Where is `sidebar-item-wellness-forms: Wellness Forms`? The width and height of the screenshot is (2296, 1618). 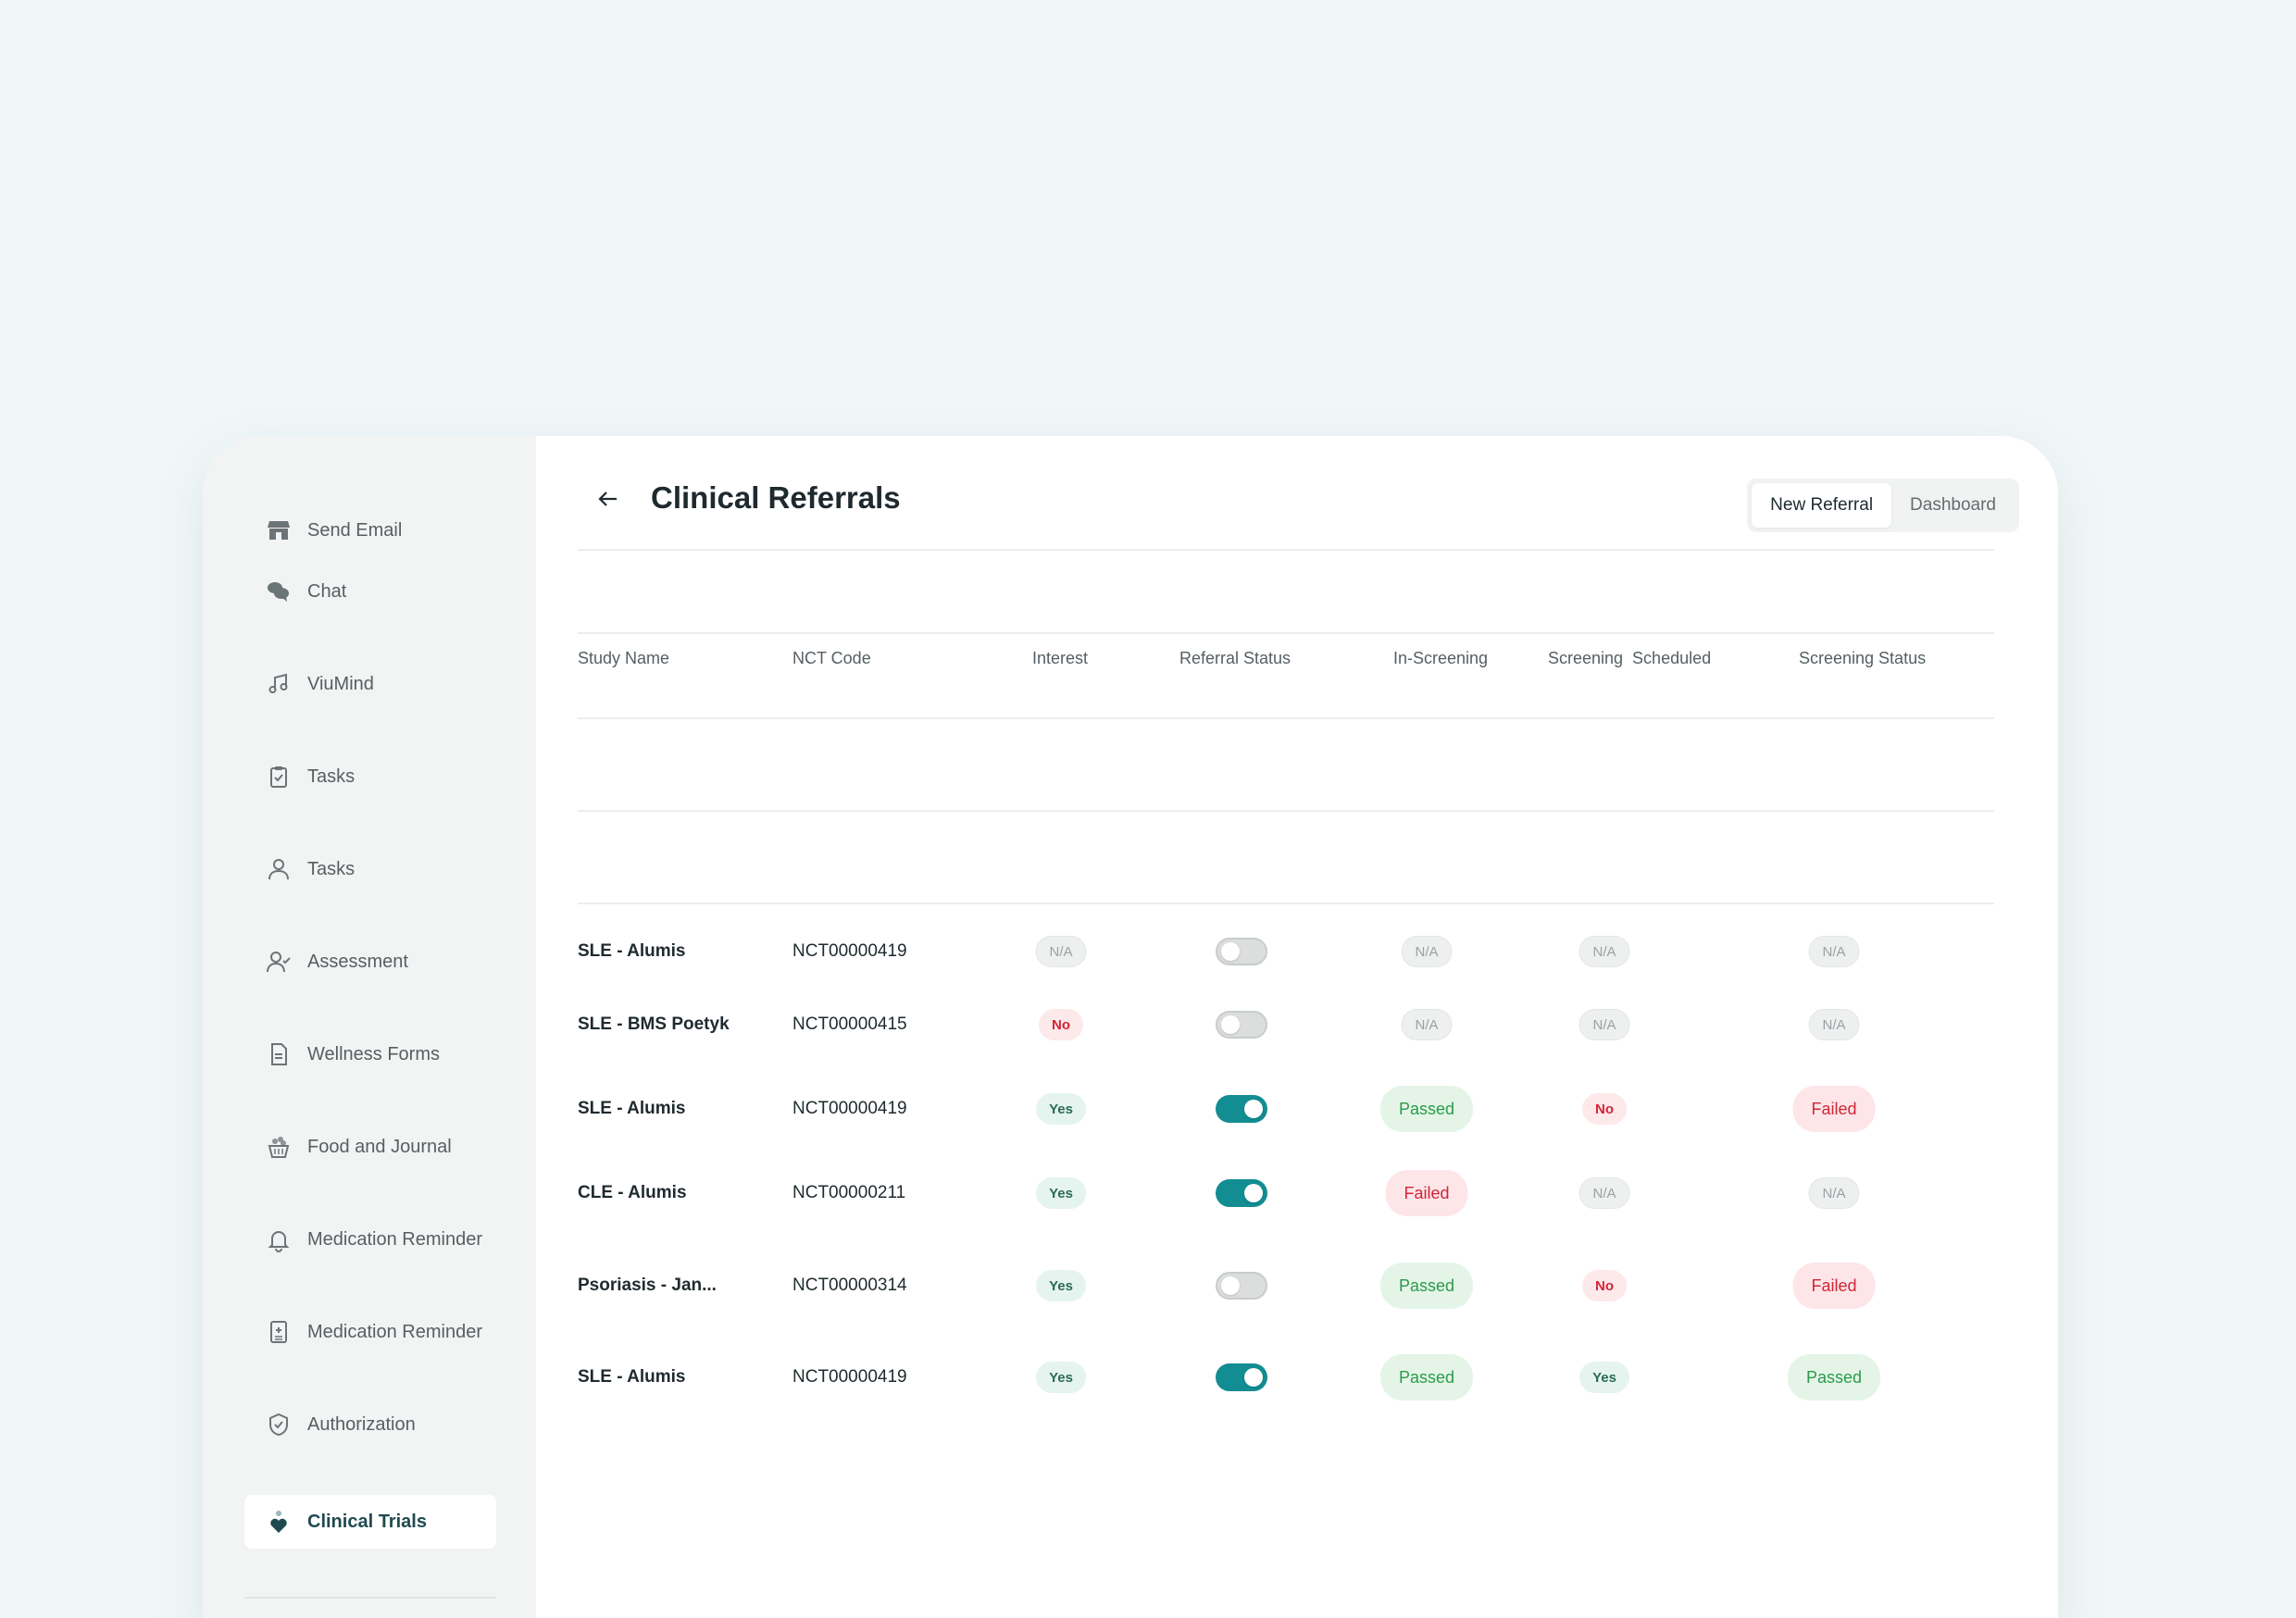
sidebar-item-wellness-forms: Wellness Forms is located at coordinates (370, 1054).